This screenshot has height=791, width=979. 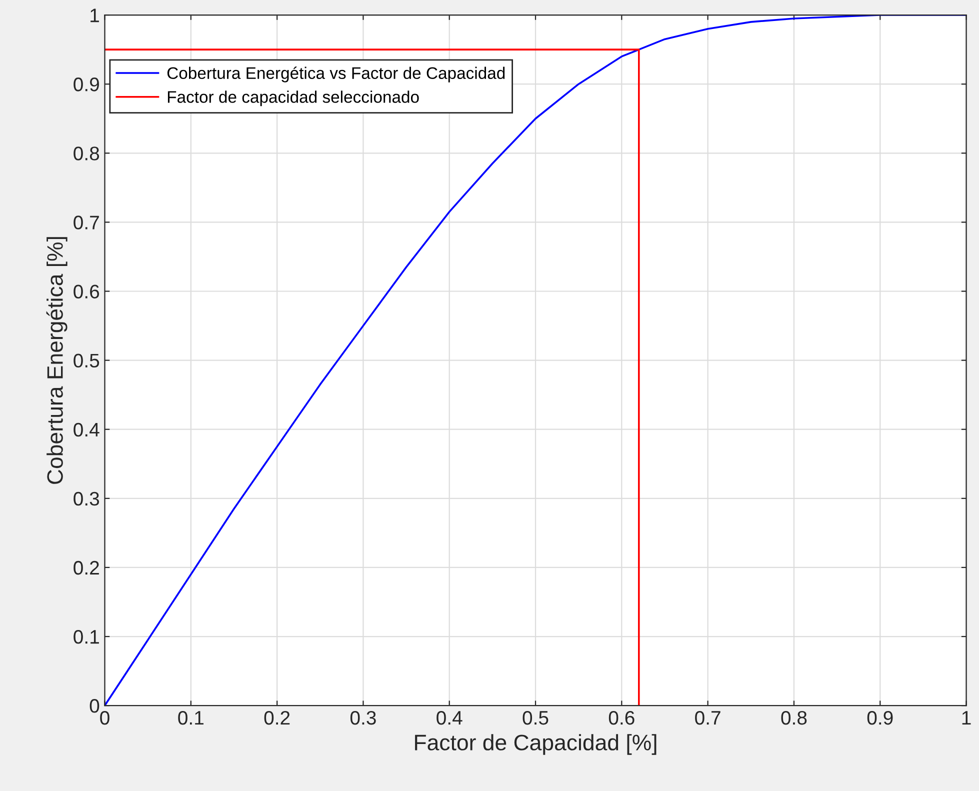 What do you see at coordinates (535, 717) in the screenshot?
I see `x-tick-label: 0.5` at bounding box center [535, 717].